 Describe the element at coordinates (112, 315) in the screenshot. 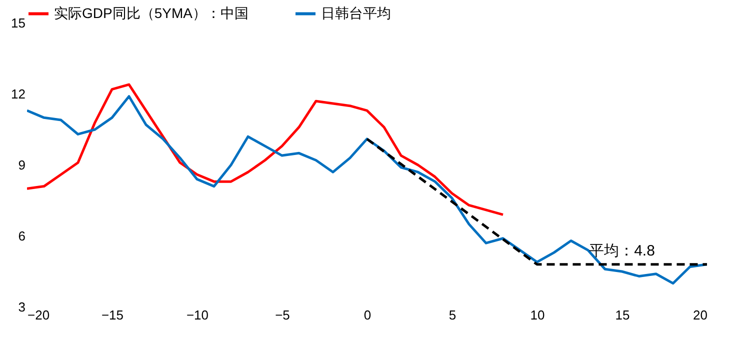

I see `x-tick-label: −15` at that location.